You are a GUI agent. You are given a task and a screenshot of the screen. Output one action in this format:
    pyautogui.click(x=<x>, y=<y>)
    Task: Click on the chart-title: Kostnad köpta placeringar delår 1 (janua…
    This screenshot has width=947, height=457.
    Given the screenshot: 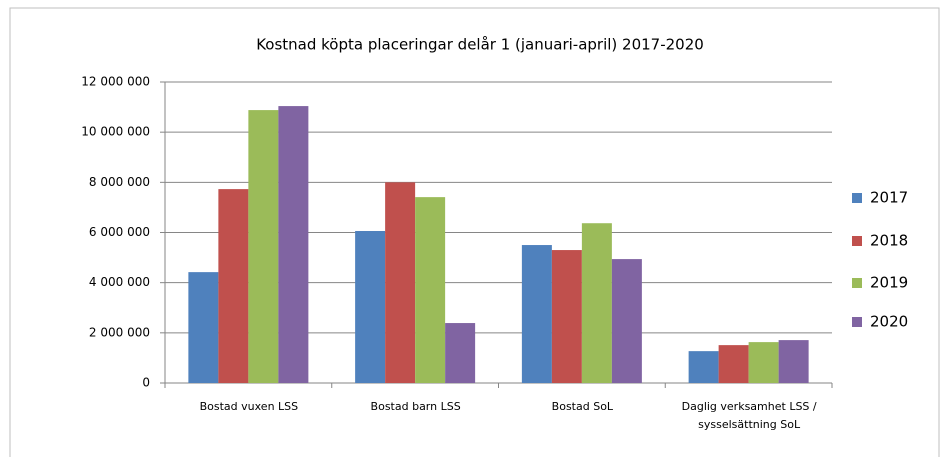 What is the action you would take?
    pyautogui.click(x=480, y=45)
    